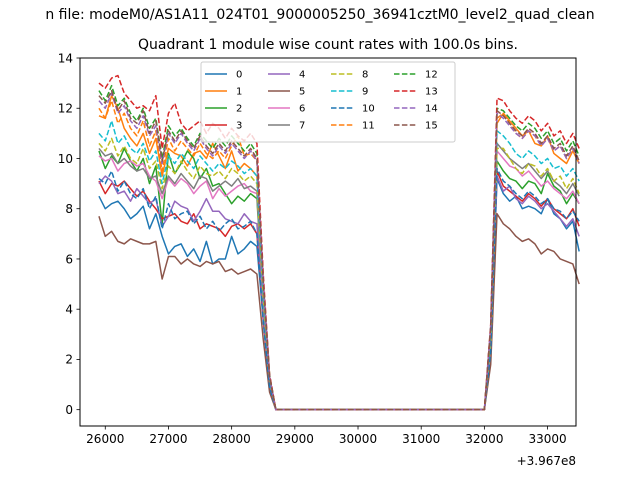 Image resolution: width=640 pixels, height=480 pixels. I want to click on y-tick-label: 0, so click(69, 410).